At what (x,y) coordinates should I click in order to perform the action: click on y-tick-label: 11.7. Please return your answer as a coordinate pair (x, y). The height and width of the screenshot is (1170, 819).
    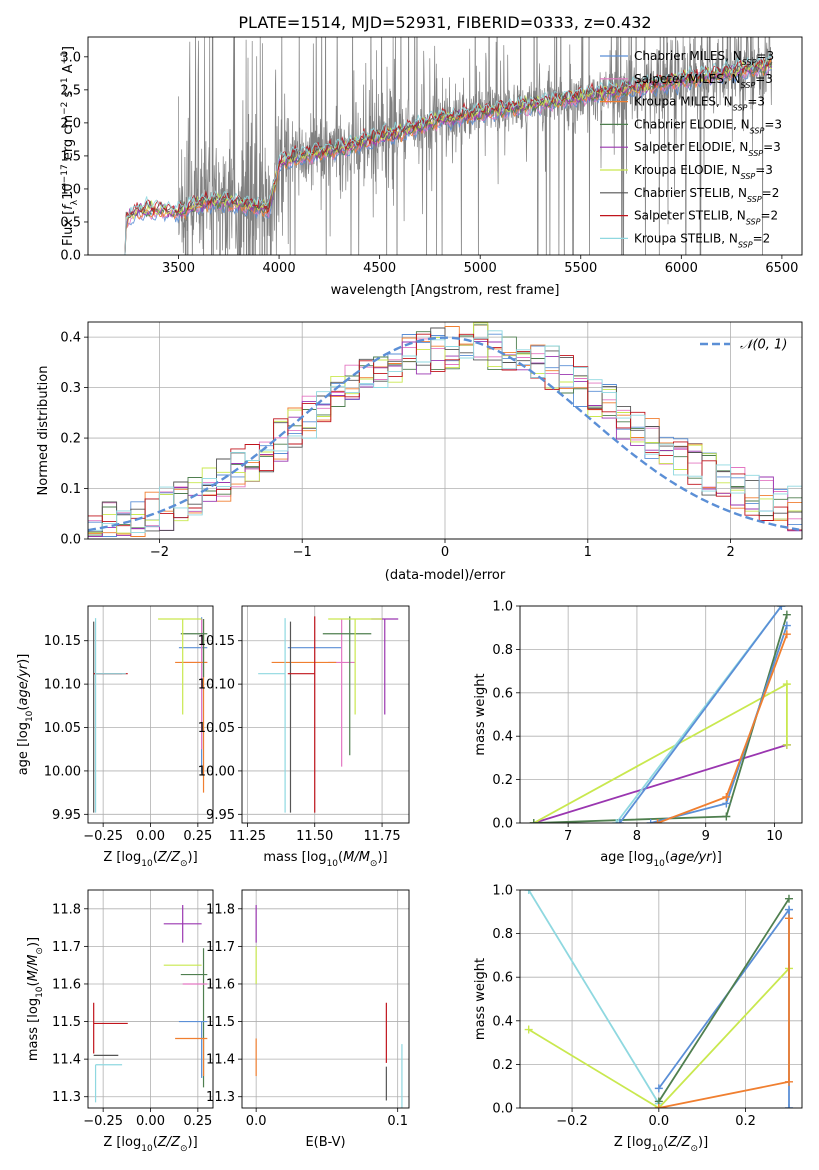
    Looking at the image, I should click on (66, 947).